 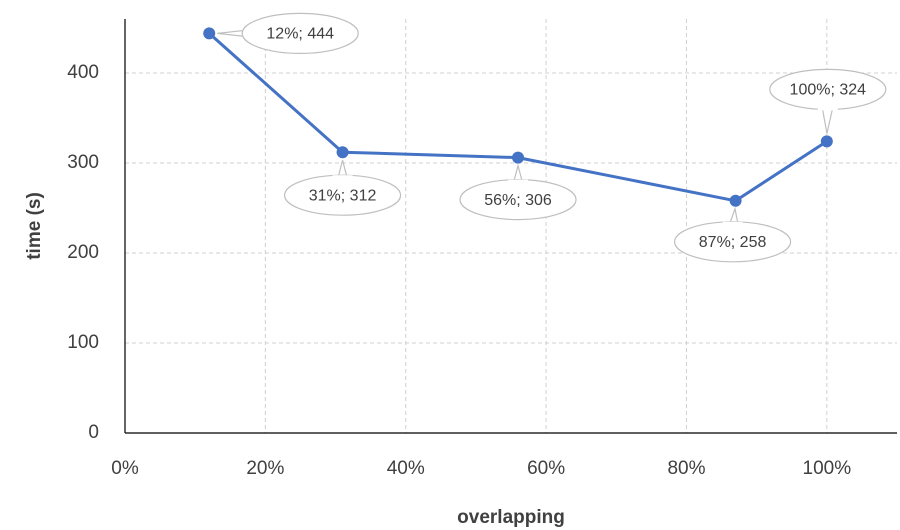 What do you see at coordinates (93, 432) in the screenshot?
I see `y-tick-label: 0` at bounding box center [93, 432].